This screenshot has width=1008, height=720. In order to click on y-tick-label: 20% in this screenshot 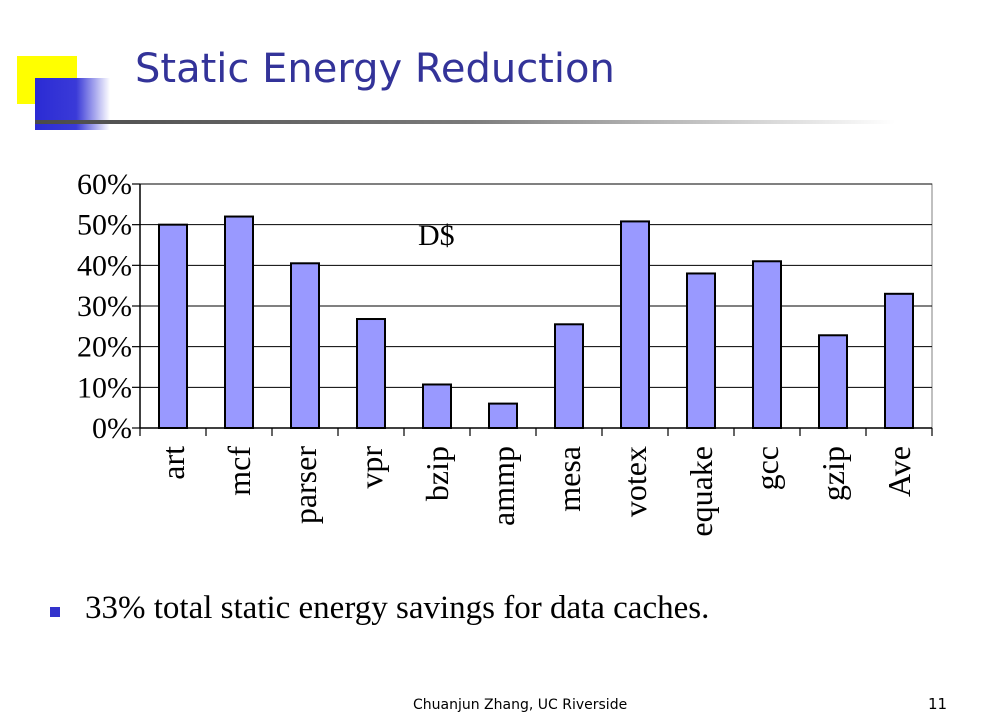, I will do `click(104, 347)`.